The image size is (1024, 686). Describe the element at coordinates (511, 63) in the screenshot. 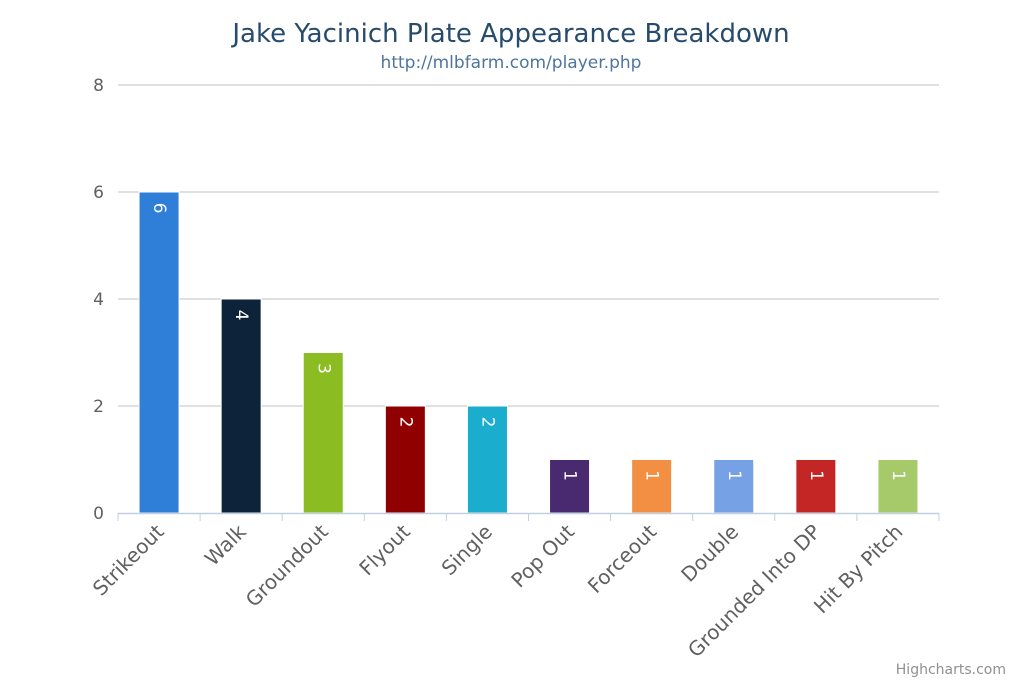

I see `chart-subtitle: http://mlbfarm.com/player.php` at that location.